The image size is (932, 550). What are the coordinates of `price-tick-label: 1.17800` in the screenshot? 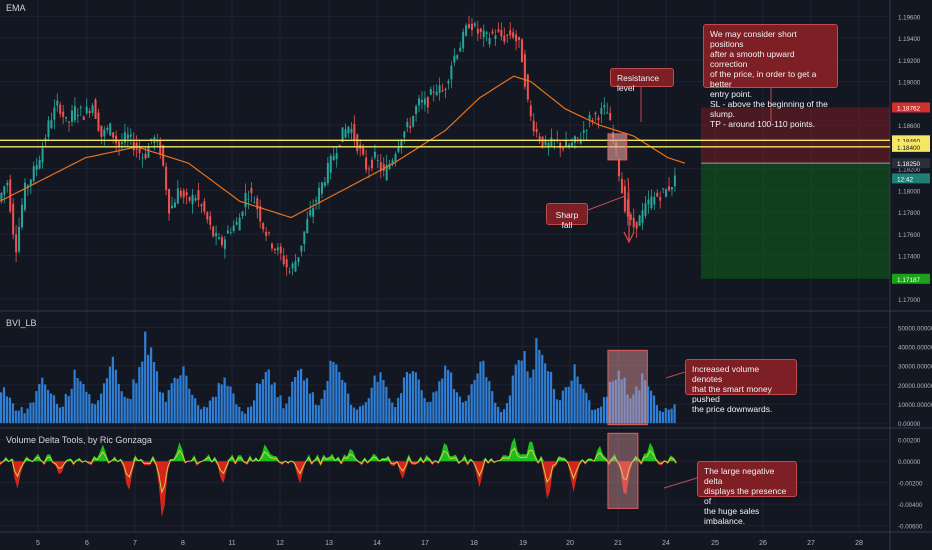 It's located at (909, 213).